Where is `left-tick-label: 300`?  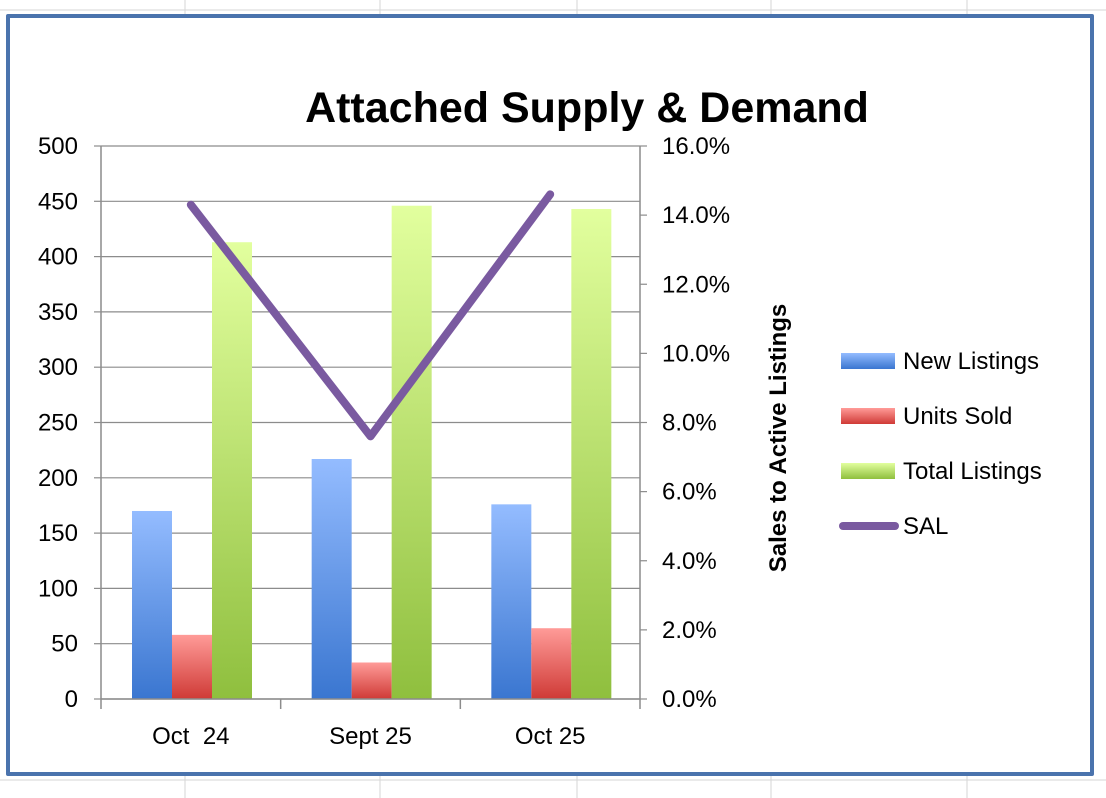
left-tick-label: 300 is located at coordinates (58, 367).